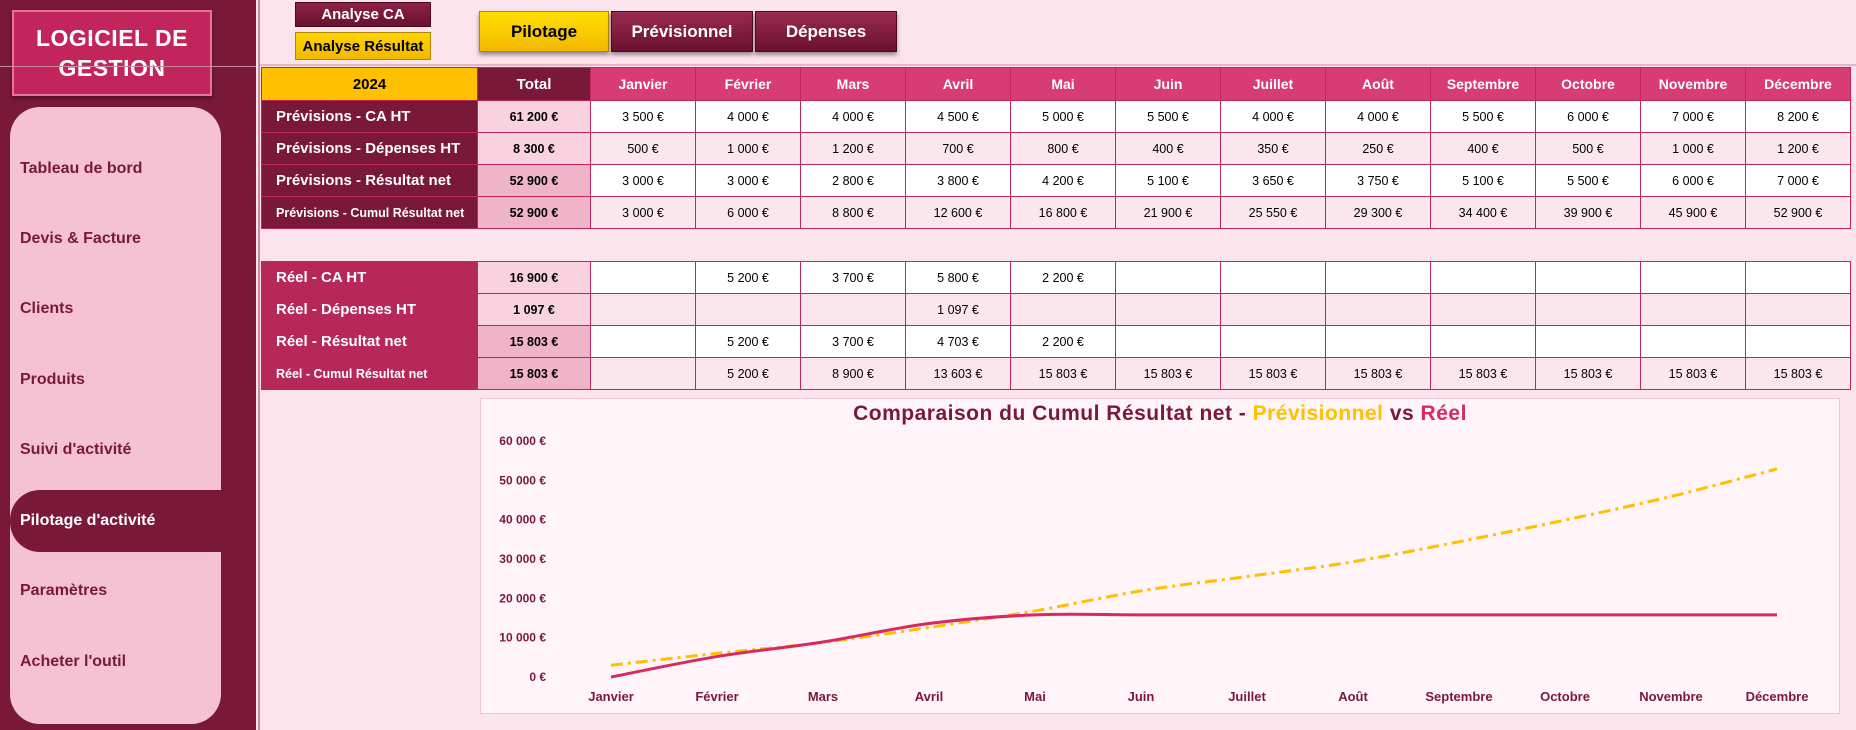 The height and width of the screenshot is (730, 1856). I want to click on table-cell: 700 €, so click(958, 148).